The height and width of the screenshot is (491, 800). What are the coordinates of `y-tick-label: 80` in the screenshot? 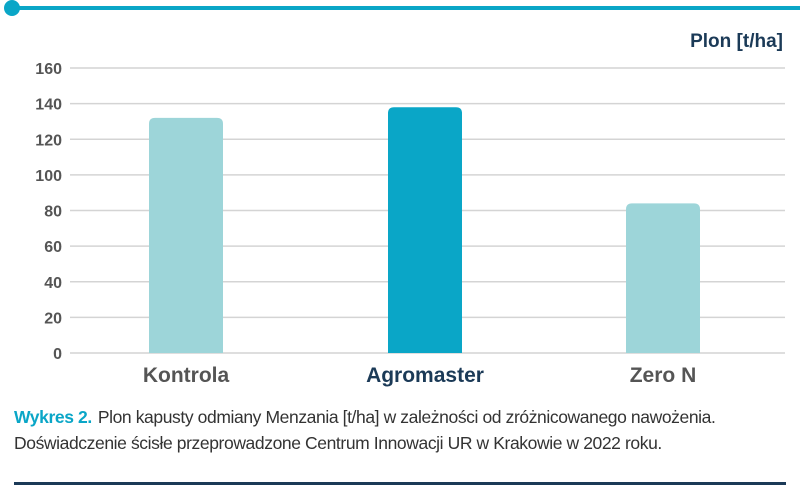 It's located at (53, 212).